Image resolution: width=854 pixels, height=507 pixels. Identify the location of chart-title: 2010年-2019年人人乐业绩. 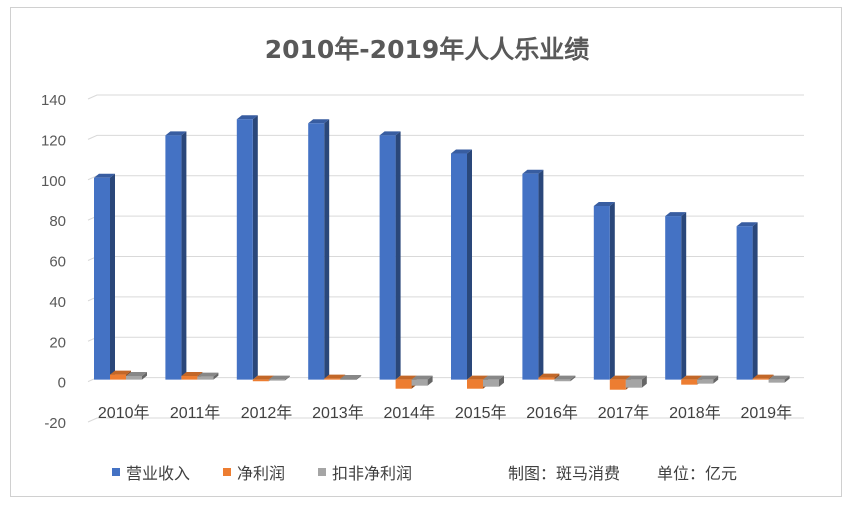
(427, 49).